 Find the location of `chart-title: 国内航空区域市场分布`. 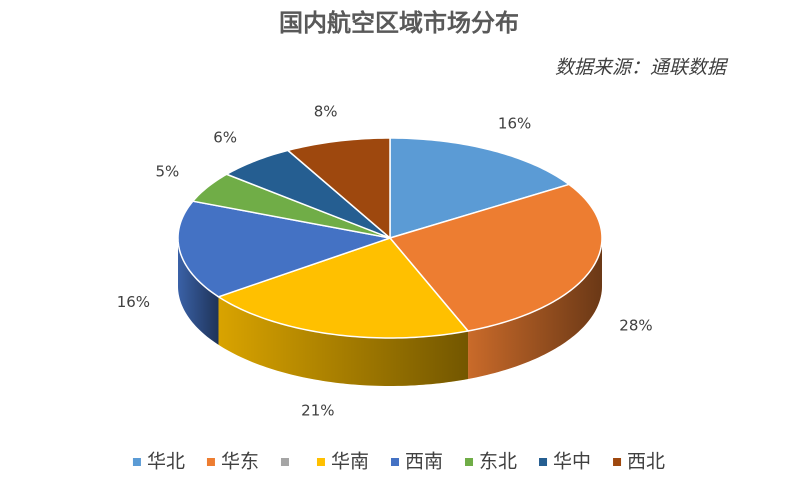

chart-title: 国内航空区域市场分布 is located at coordinates (399, 23).